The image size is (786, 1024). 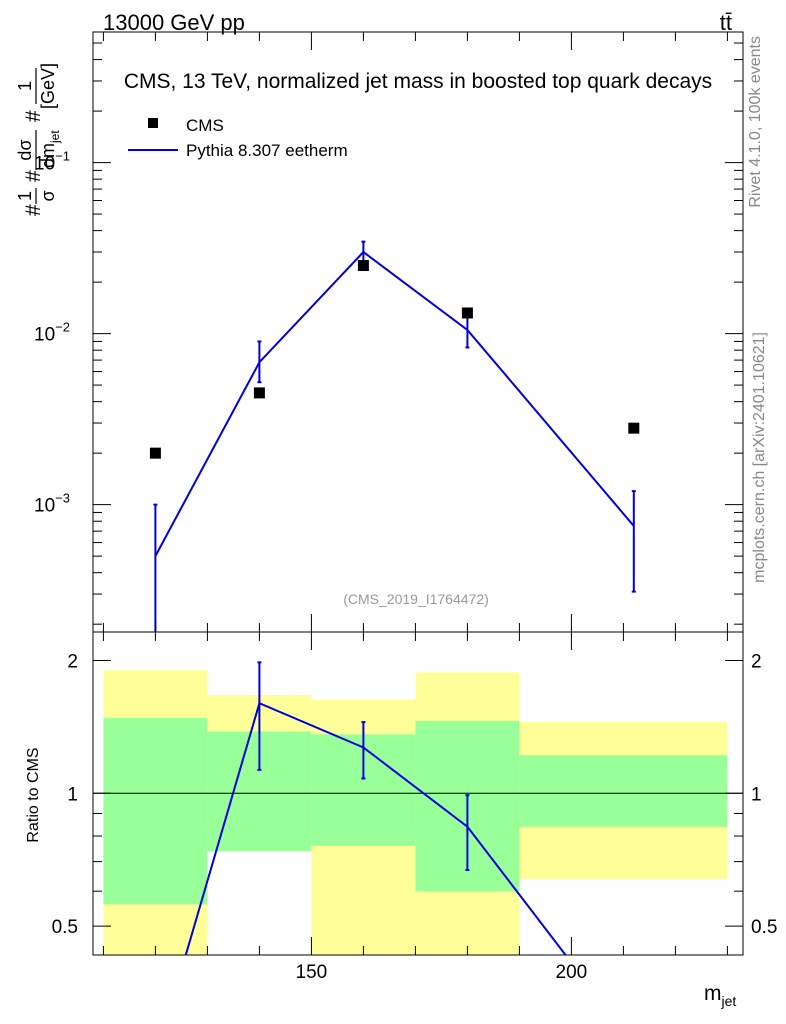 I want to click on svg-text: dmjet, so click(x=50, y=149).